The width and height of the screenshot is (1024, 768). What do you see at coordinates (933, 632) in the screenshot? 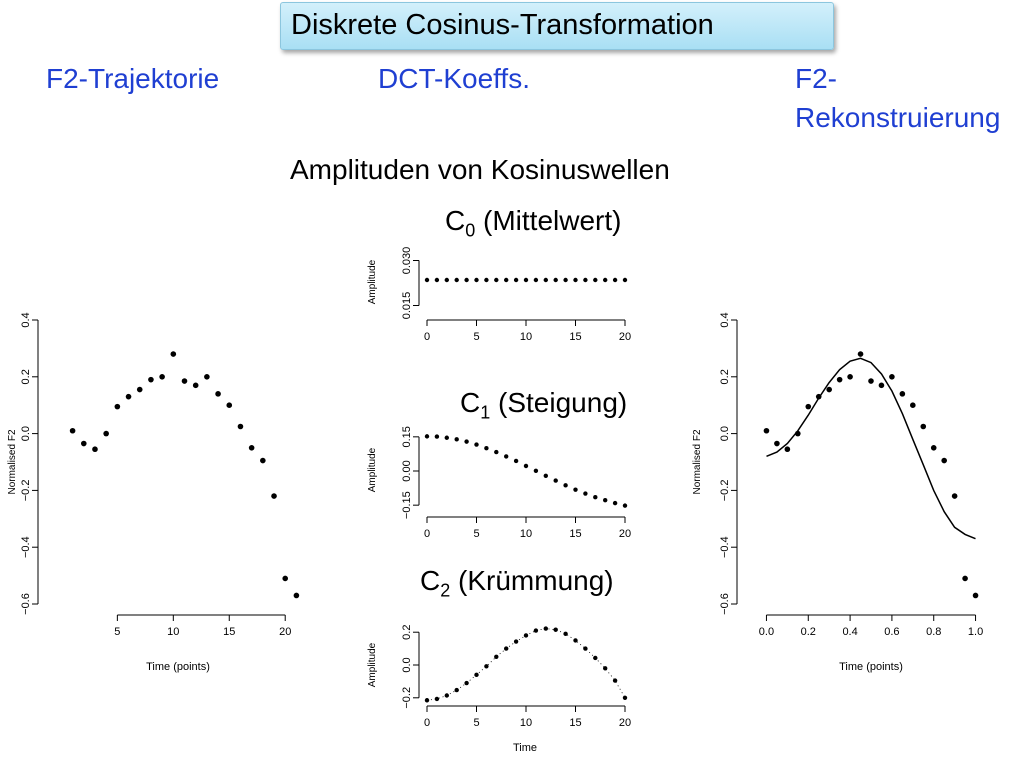
I see `x-tick-label: 0.8` at bounding box center [933, 632].